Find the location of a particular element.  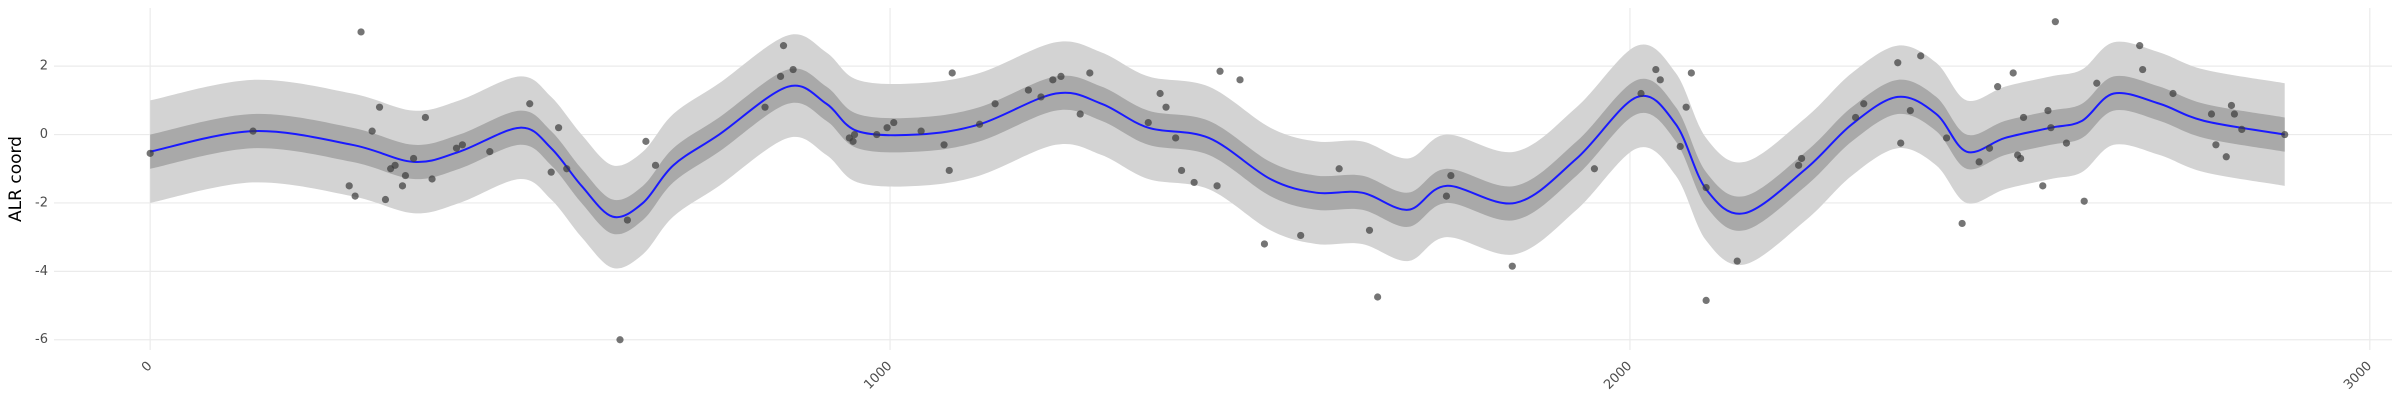

x-tick-label: 1000 is located at coordinates (878, 376).